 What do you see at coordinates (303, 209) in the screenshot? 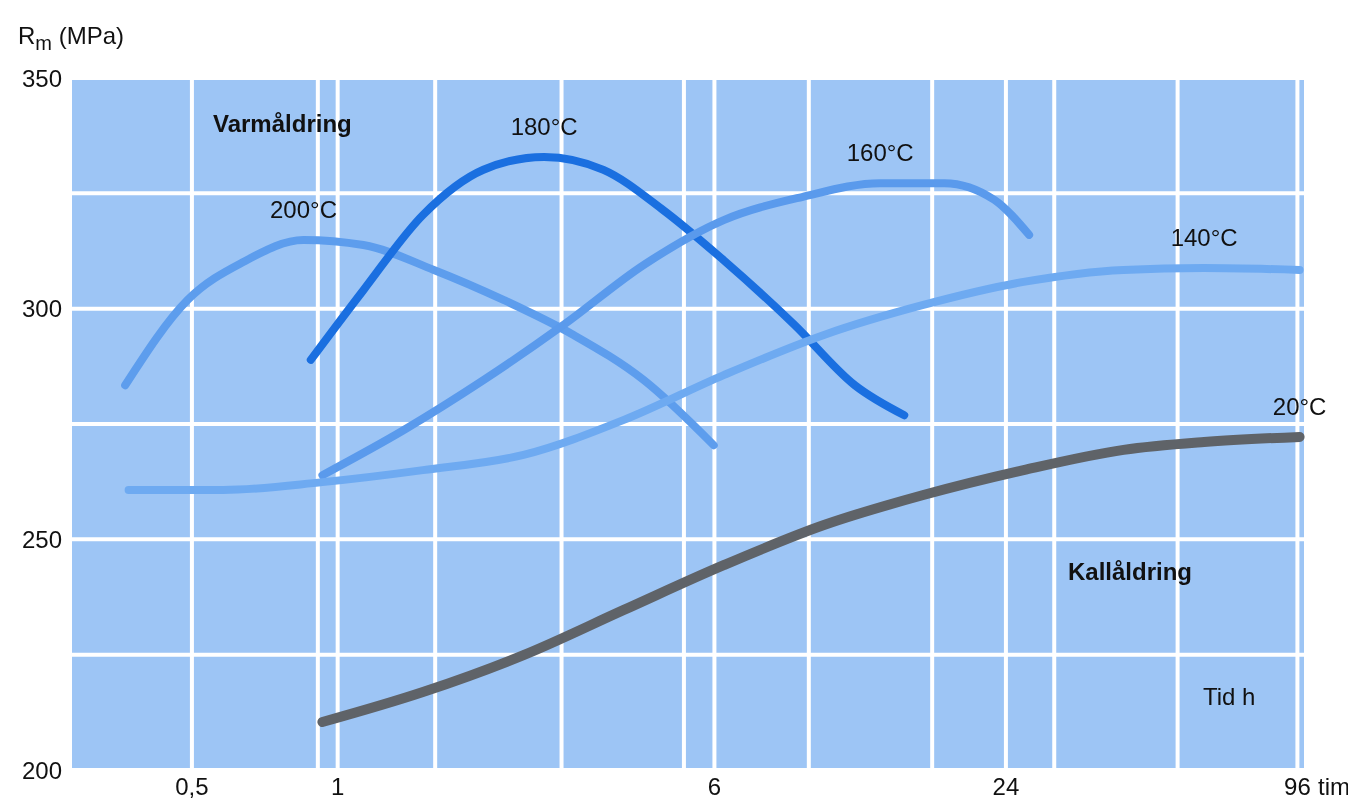
I see `series-label: 200°C` at bounding box center [303, 209].